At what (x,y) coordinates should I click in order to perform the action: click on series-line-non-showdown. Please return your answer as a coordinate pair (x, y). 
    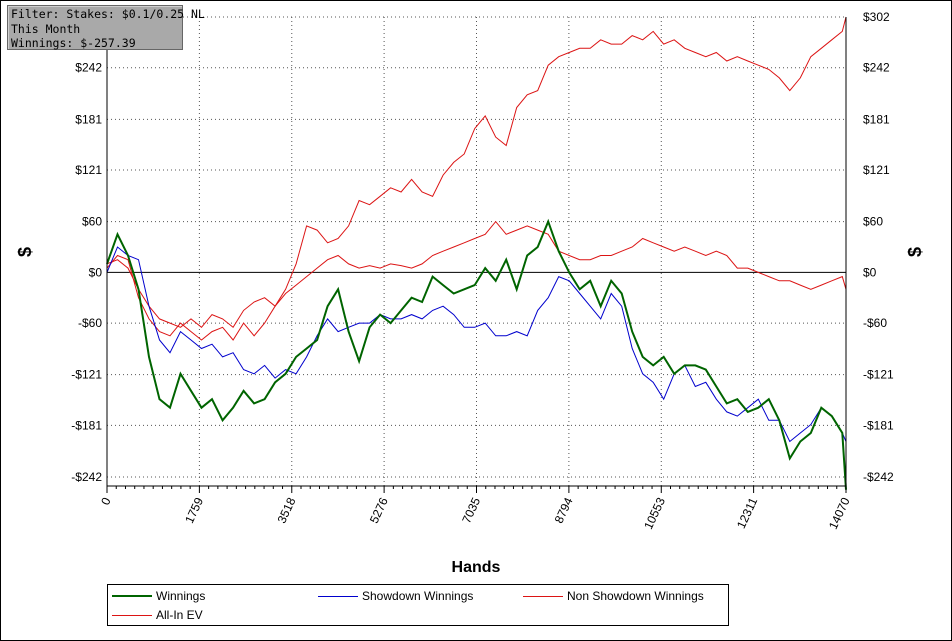
    Looking at the image, I should click on (476, 274).